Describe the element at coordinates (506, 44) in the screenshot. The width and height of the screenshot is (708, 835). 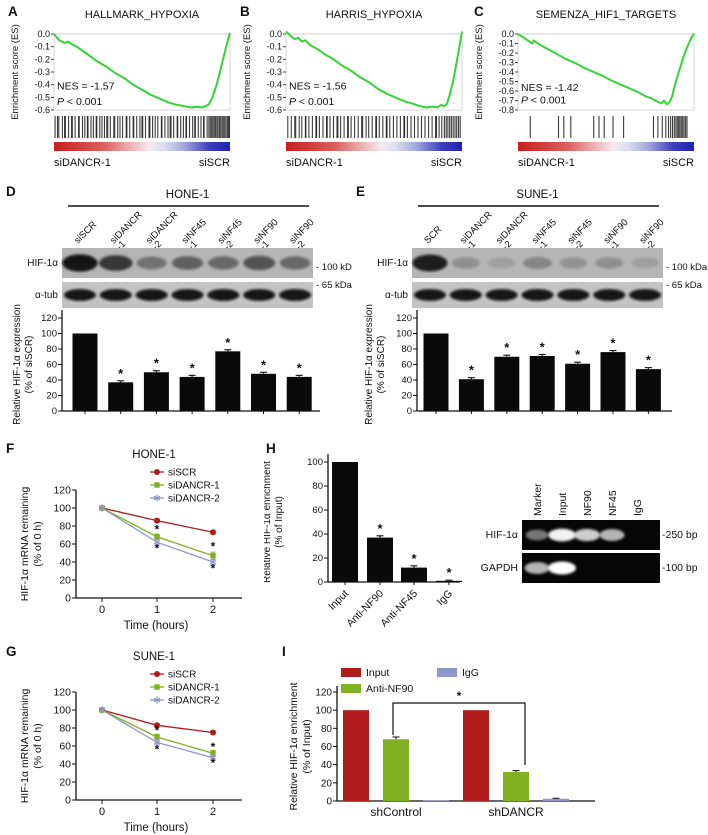
I see `svg-text: -0.1` at that location.